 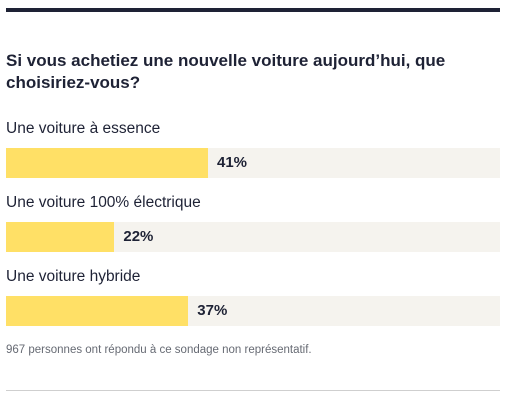 I want to click on top-rule, so click(x=253, y=10).